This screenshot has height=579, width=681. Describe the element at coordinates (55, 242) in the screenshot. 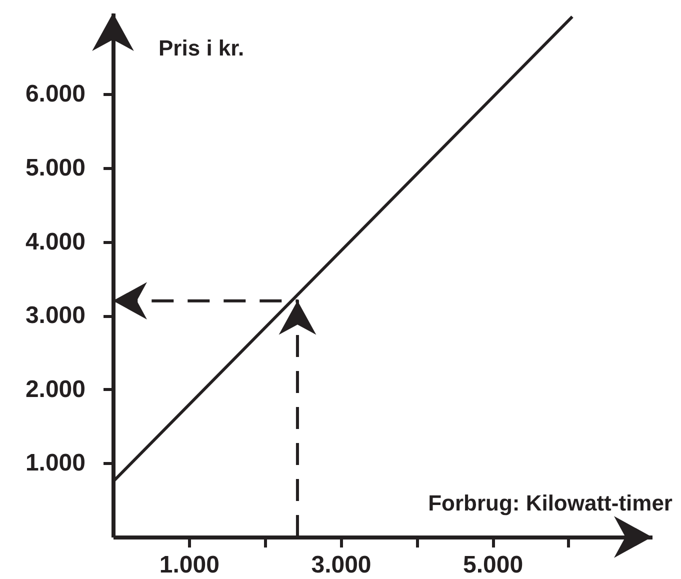

I see `y-tick-label: 4.000` at that location.